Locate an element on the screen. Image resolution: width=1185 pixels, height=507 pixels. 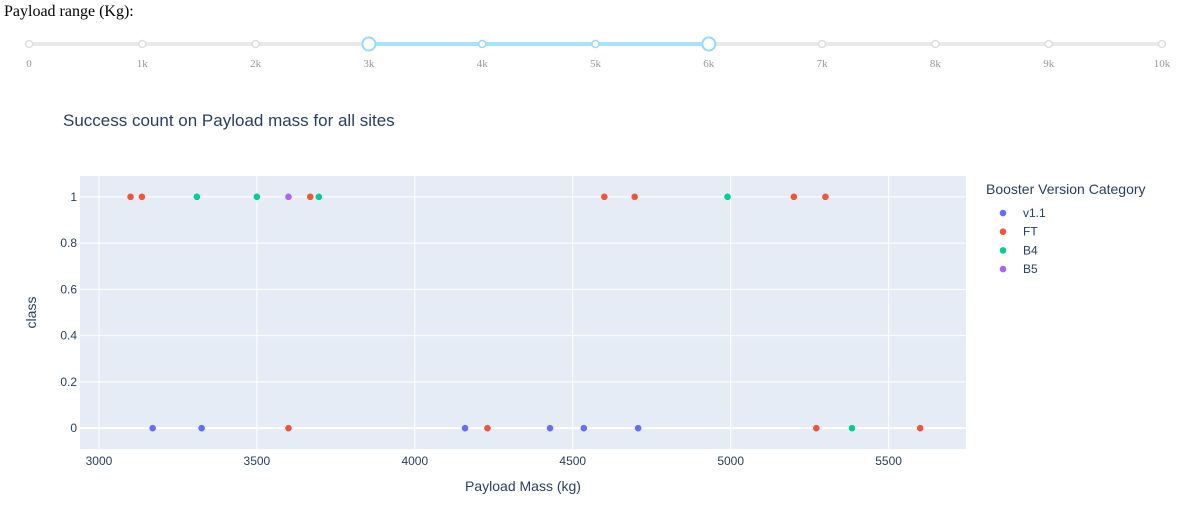
slider-label: Payload range (Kg): is located at coordinates (69, 11).